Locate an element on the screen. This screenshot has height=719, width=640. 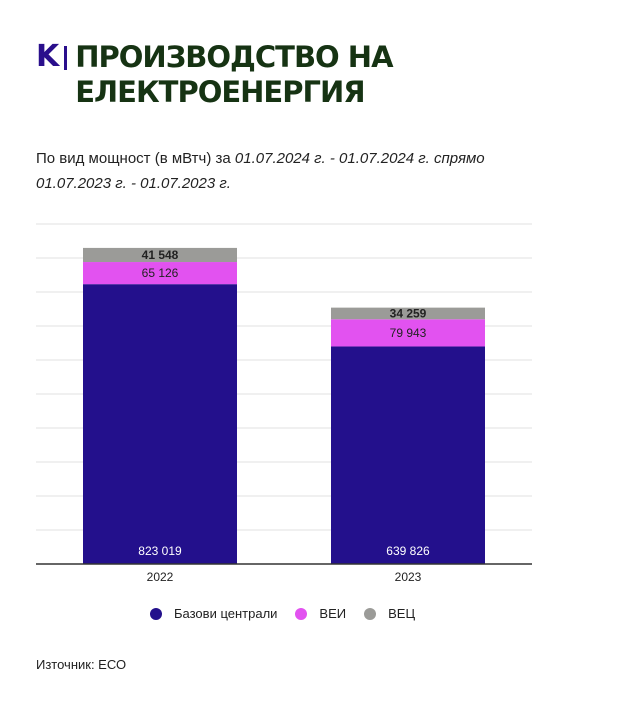
data-label: 34 259 is located at coordinates (408, 313).